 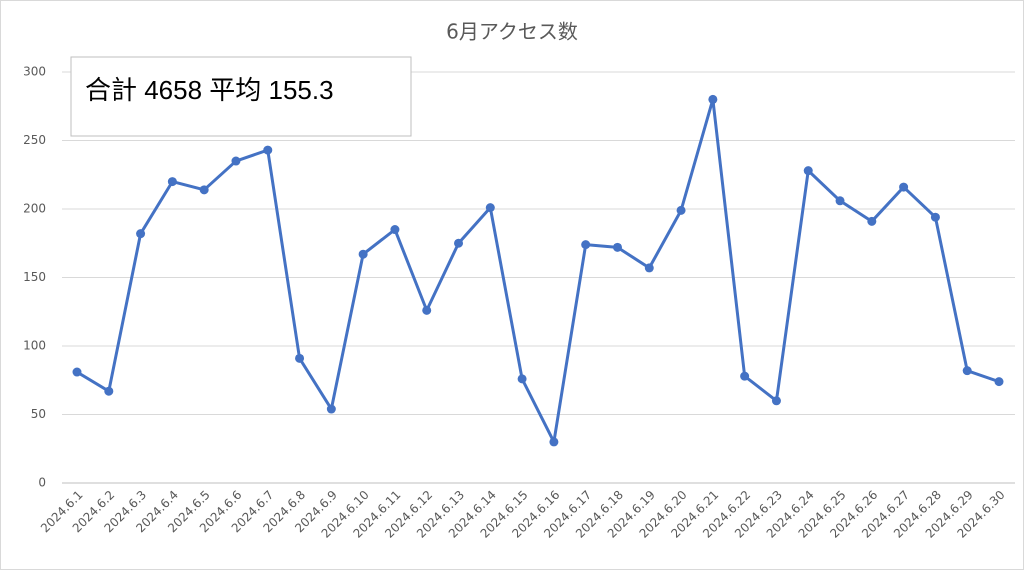 What do you see at coordinates (34, 277) in the screenshot?
I see `y-tick-label: 150` at bounding box center [34, 277].